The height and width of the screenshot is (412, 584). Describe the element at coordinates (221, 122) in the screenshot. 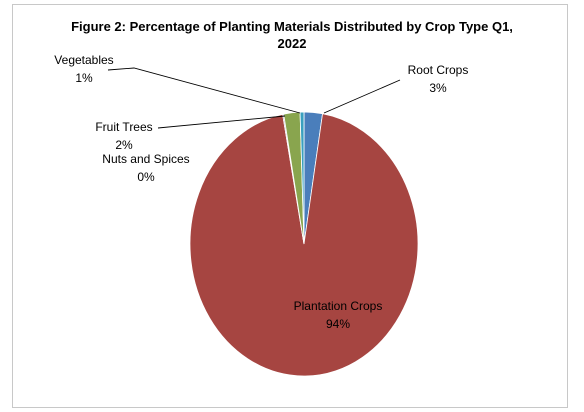

I see `leader-line-fruit-trees` at that location.